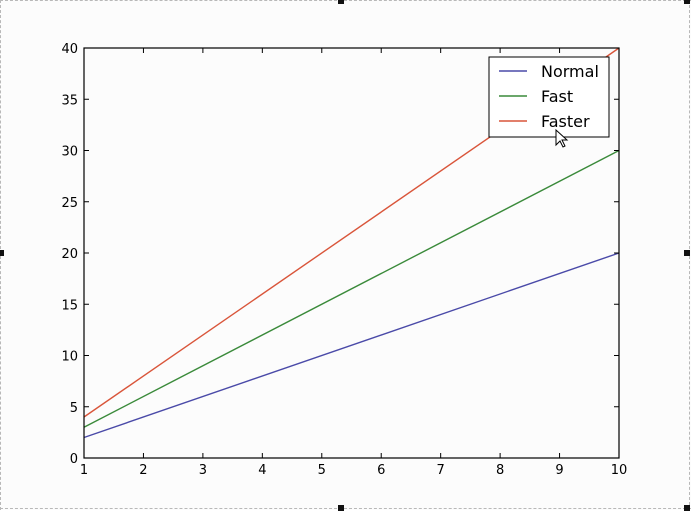 The image size is (691, 511). I want to click on x-tick-label: 4, so click(262, 470).